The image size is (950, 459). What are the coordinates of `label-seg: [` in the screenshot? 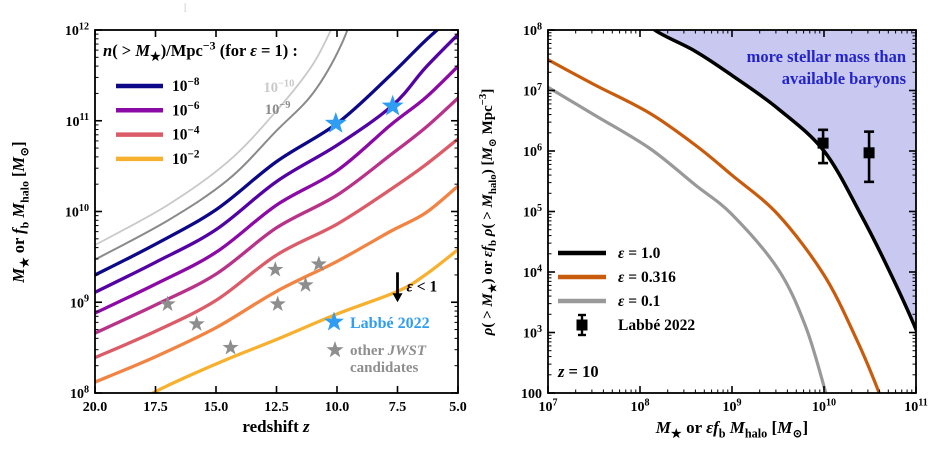 It's located at (772, 427).